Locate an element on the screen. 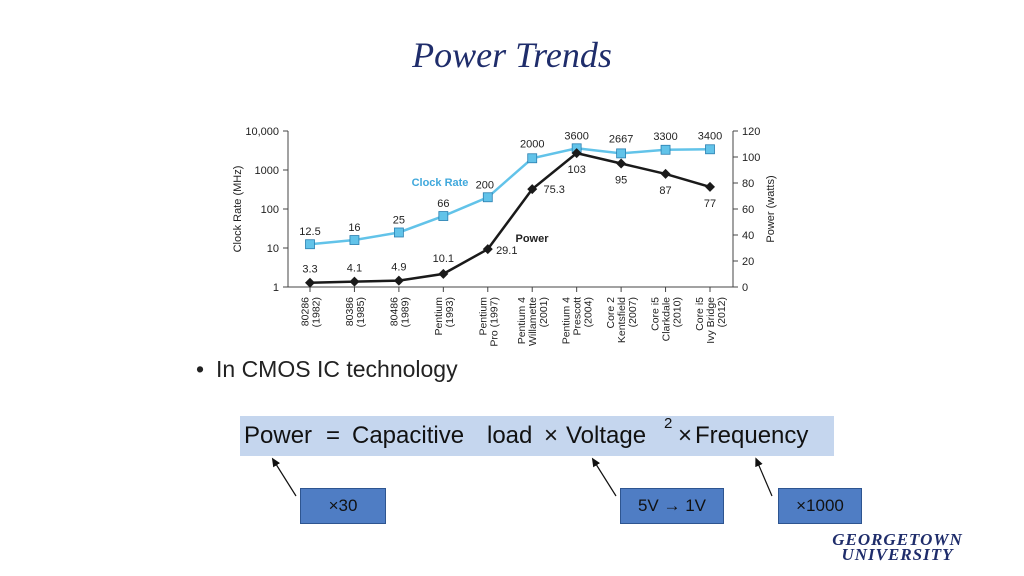  clock-rate-label: 12.5 is located at coordinates (309, 232).